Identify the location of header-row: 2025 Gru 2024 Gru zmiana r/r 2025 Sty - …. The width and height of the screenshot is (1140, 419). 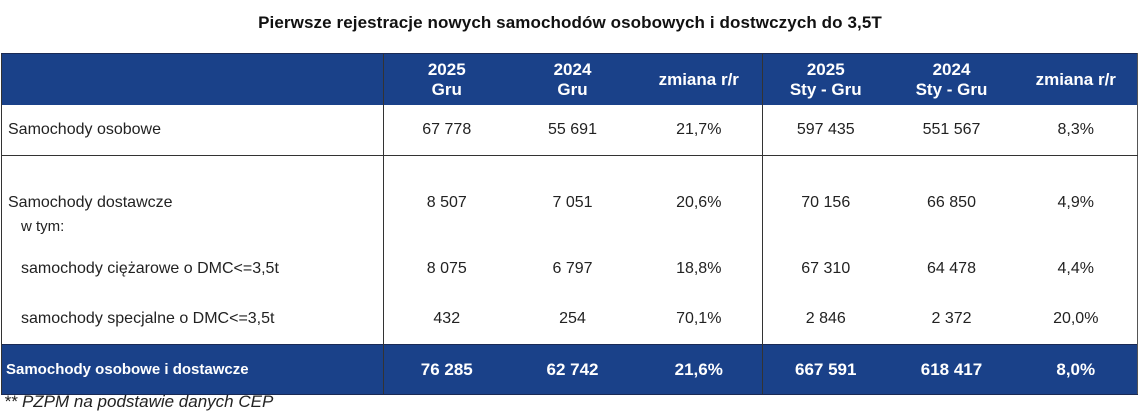
(569, 79).